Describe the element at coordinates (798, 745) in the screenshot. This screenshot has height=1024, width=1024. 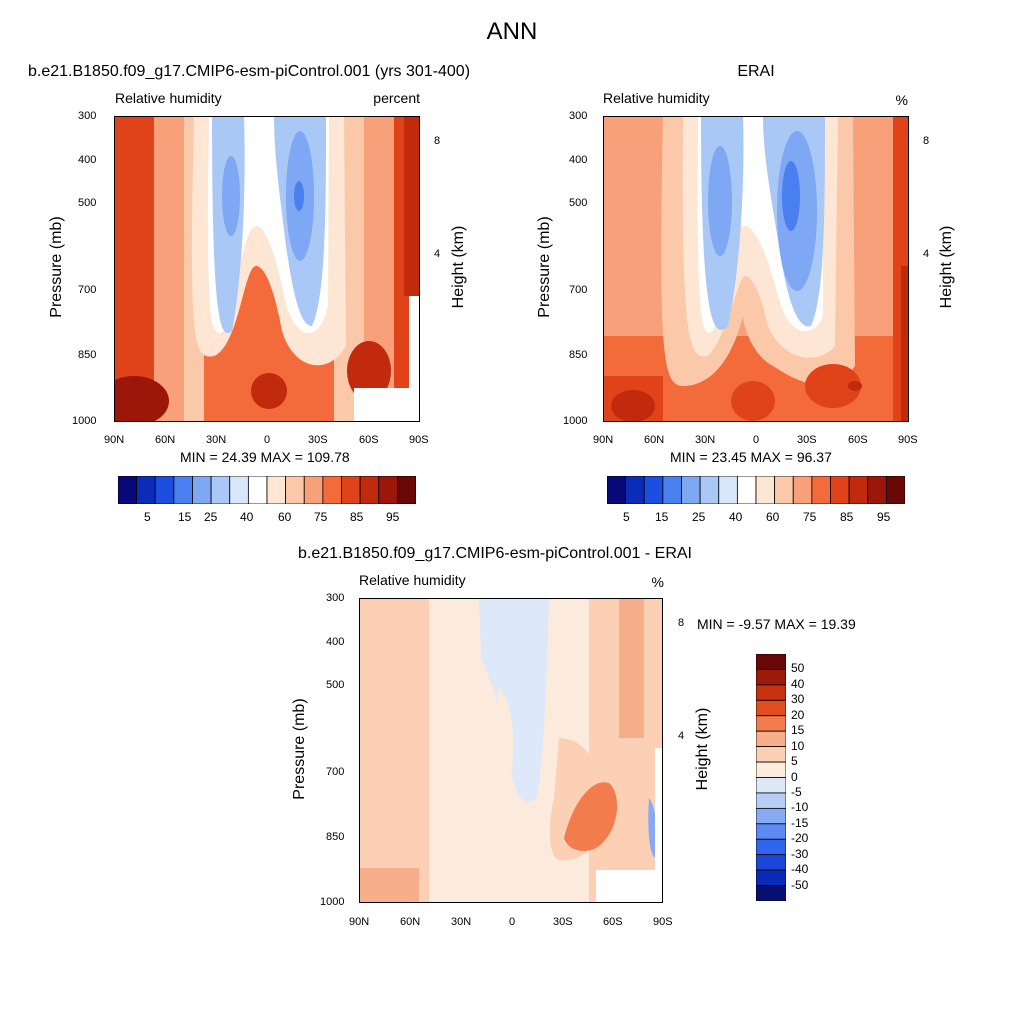
I see `colorbar-label: 10` at that location.